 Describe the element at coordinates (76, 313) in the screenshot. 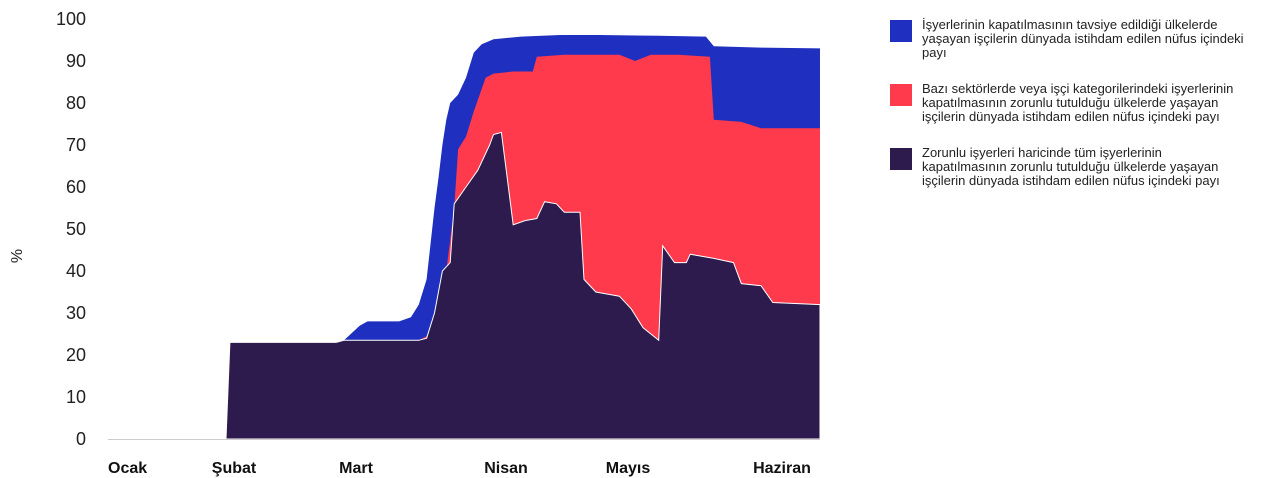

I see `y-tick-label: 30` at that location.